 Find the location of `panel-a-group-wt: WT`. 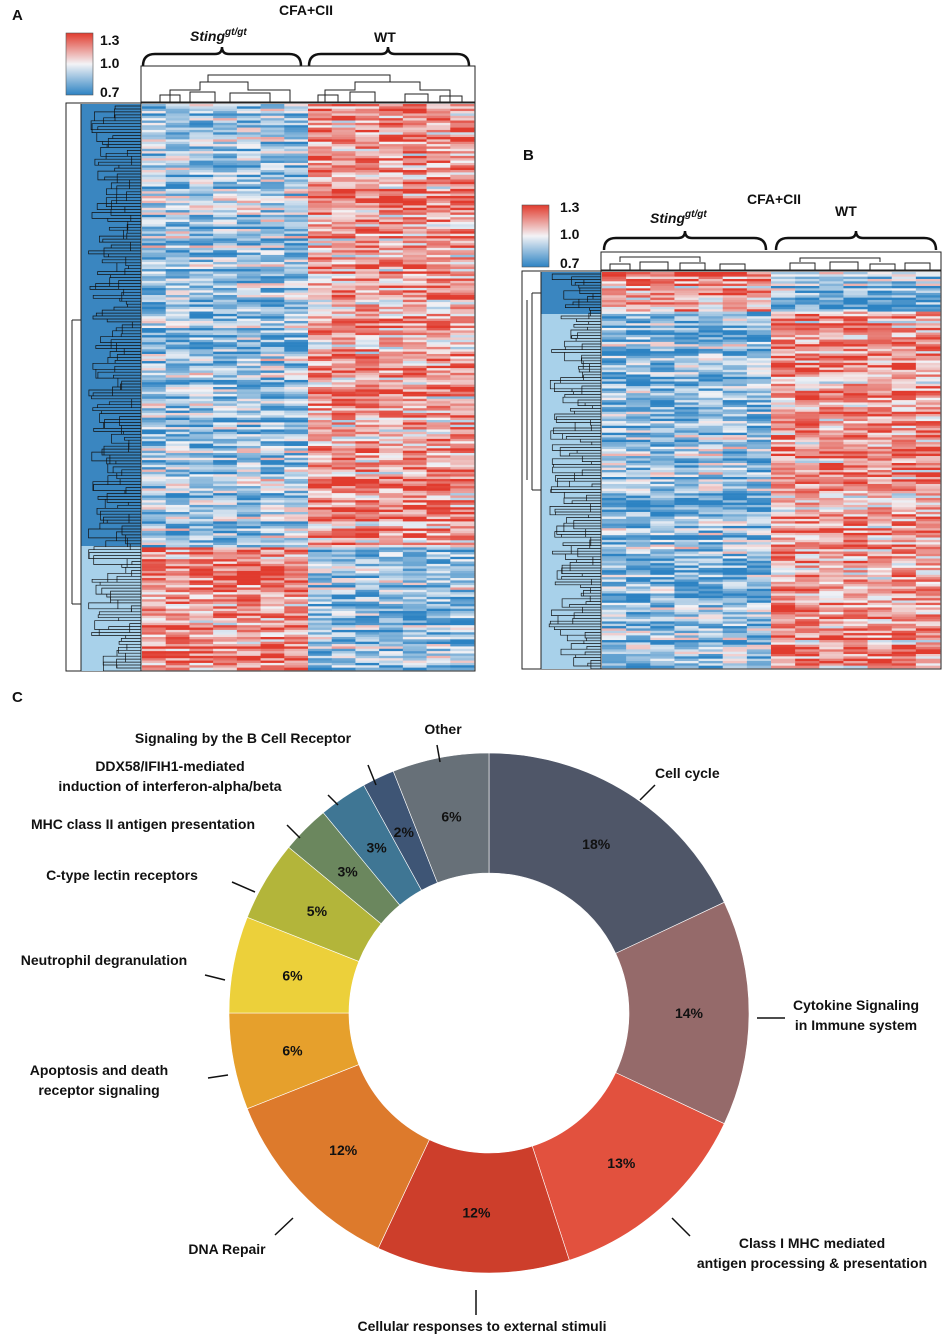

panel-a-group-wt: WT is located at coordinates (385, 37).